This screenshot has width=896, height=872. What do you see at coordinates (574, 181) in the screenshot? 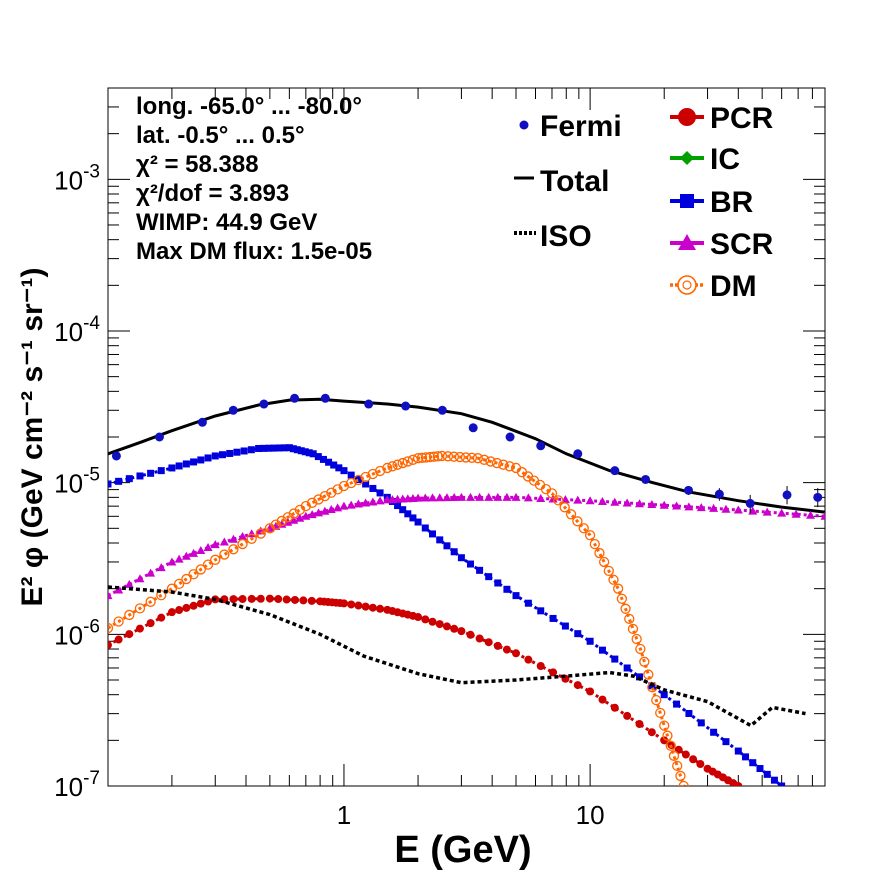
I see `legend-label-total: Total` at bounding box center [574, 181].